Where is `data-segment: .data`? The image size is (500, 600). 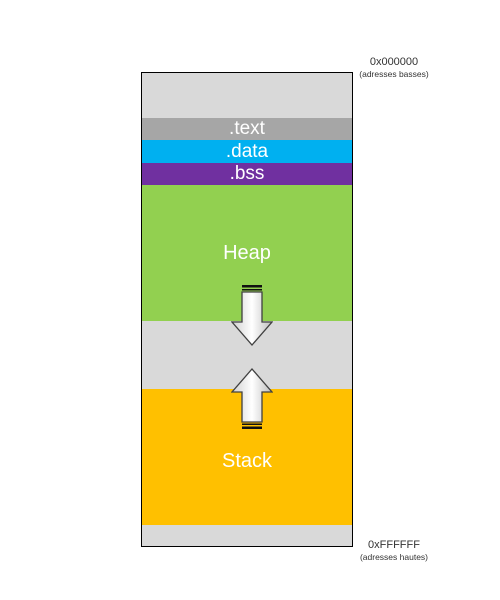 data-segment: .data is located at coordinates (247, 151).